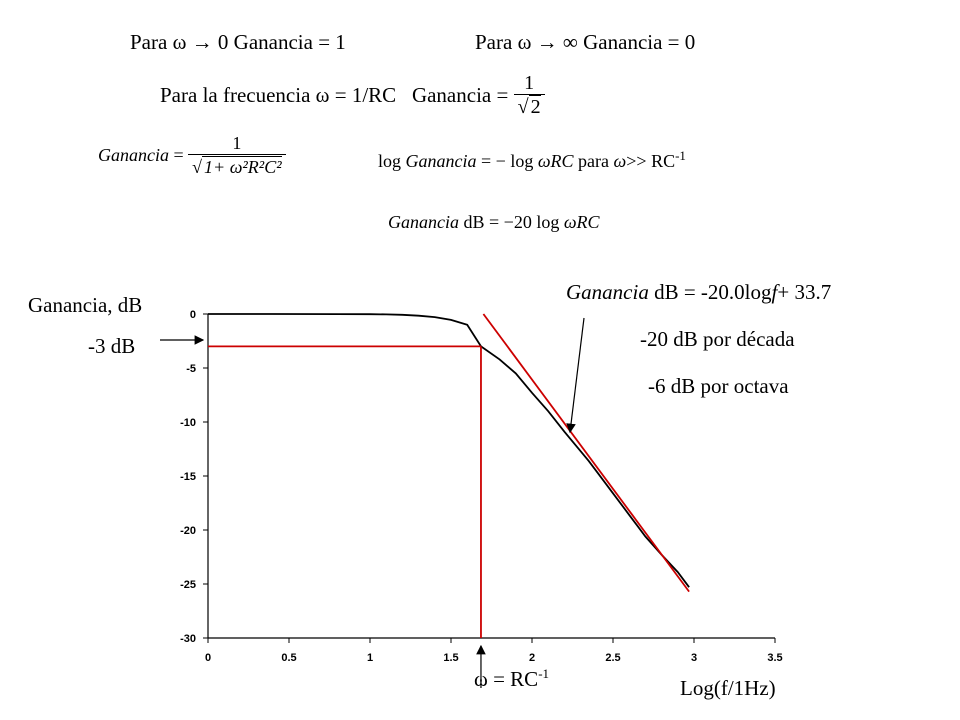  What do you see at coordinates (639, 42) in the screenshot?
I see `line1-right-rest: Ganancia = 0` at bounding box center [639, 42].